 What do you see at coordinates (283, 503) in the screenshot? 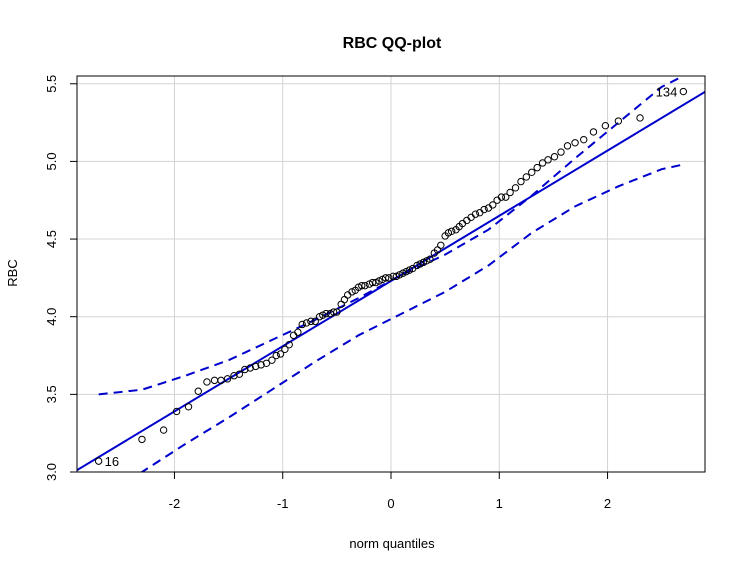
I see `x-tick-label: -1` at bounding box center [283, 503].